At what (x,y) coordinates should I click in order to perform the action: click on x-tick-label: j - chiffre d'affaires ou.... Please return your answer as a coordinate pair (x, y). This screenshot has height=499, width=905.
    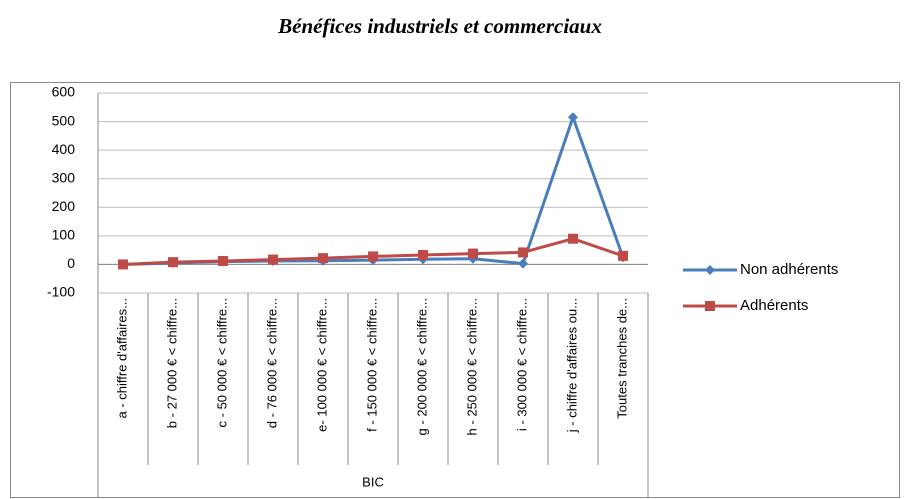
    Looking at the image, I should click on (571, 365).